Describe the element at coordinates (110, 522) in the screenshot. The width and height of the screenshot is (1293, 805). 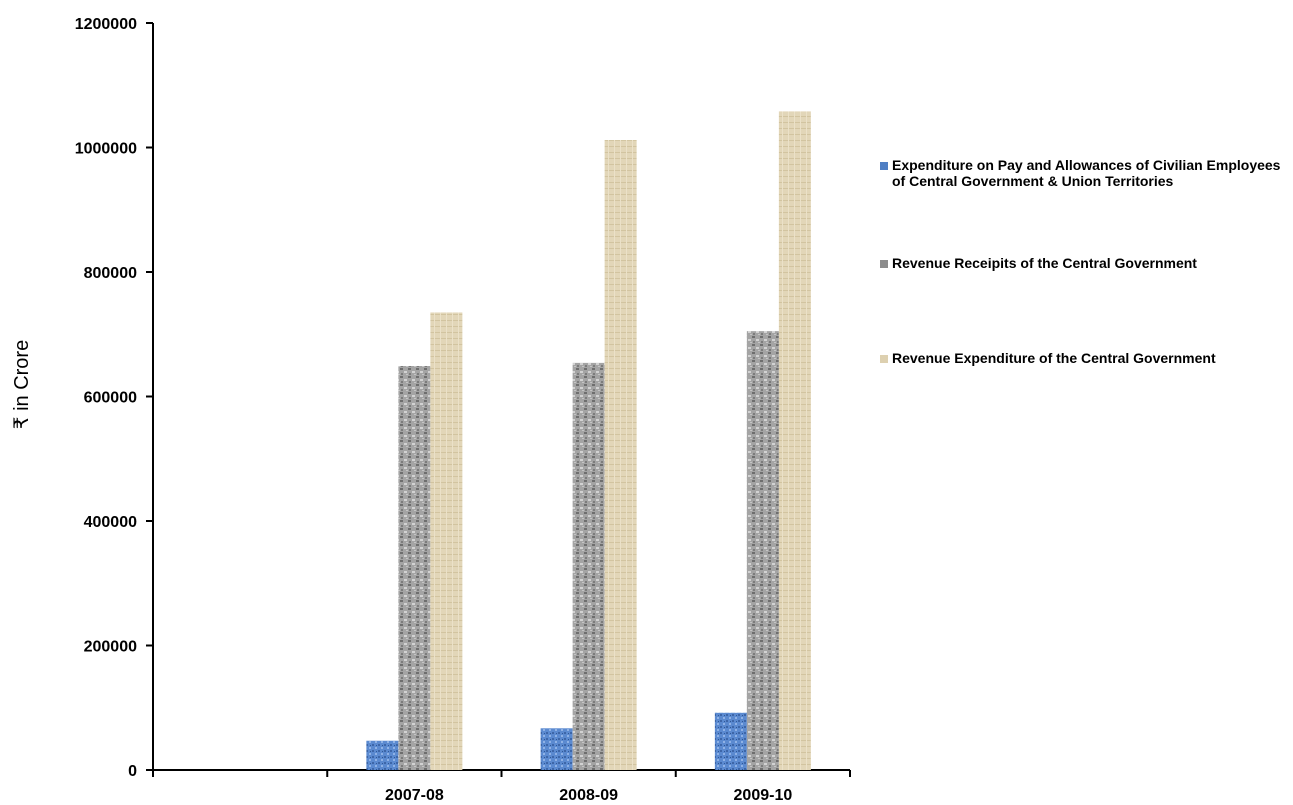
I see `y-tick-label: 400000` at that location.